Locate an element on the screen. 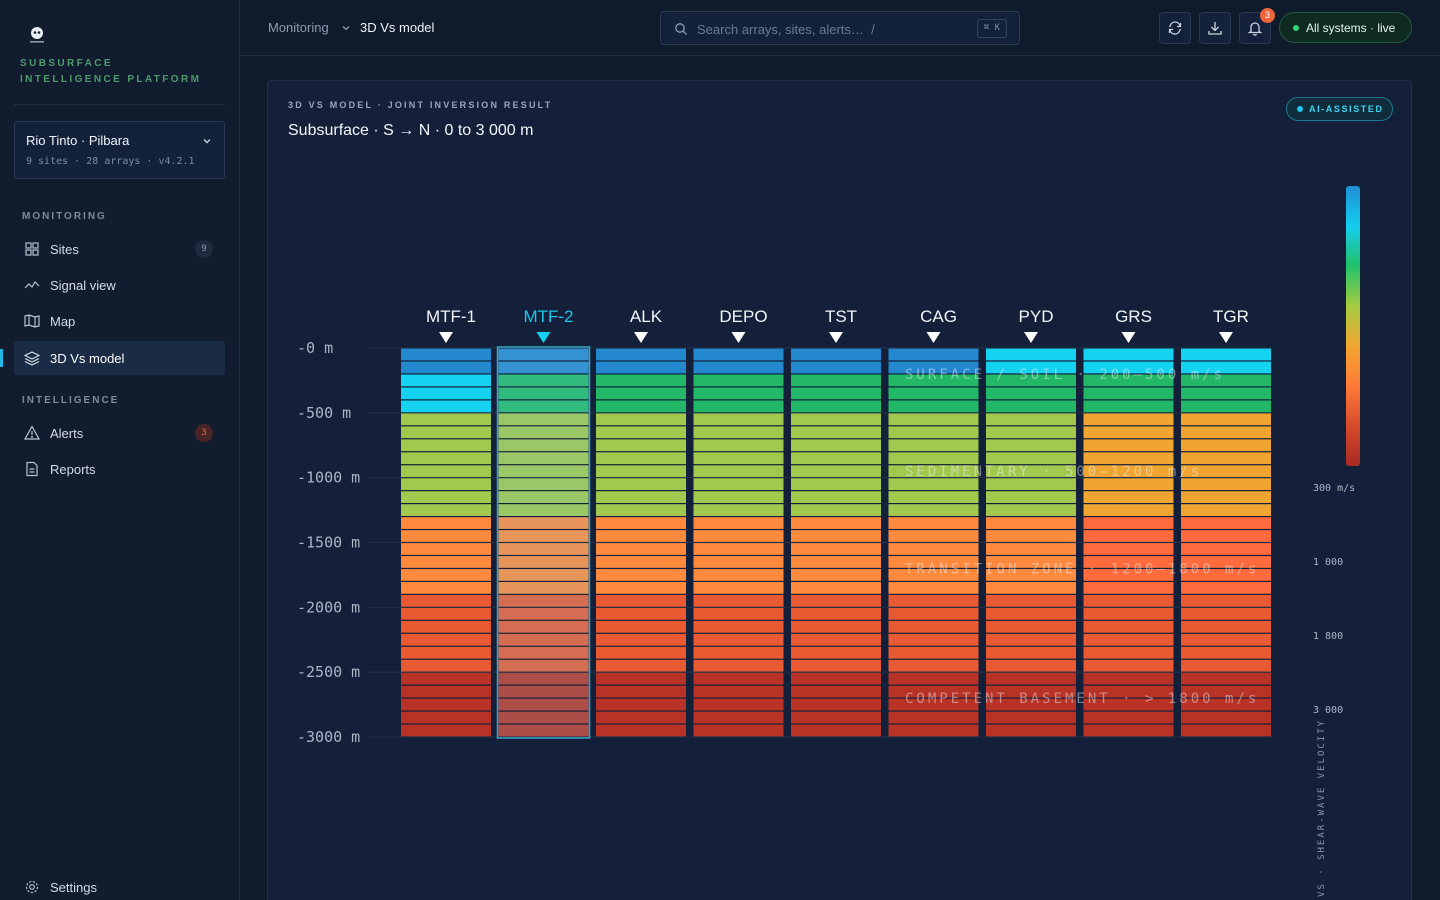 This screenshot has height=900, width=1440. site-label: MTF-1 is located at coordinates (451, 316).